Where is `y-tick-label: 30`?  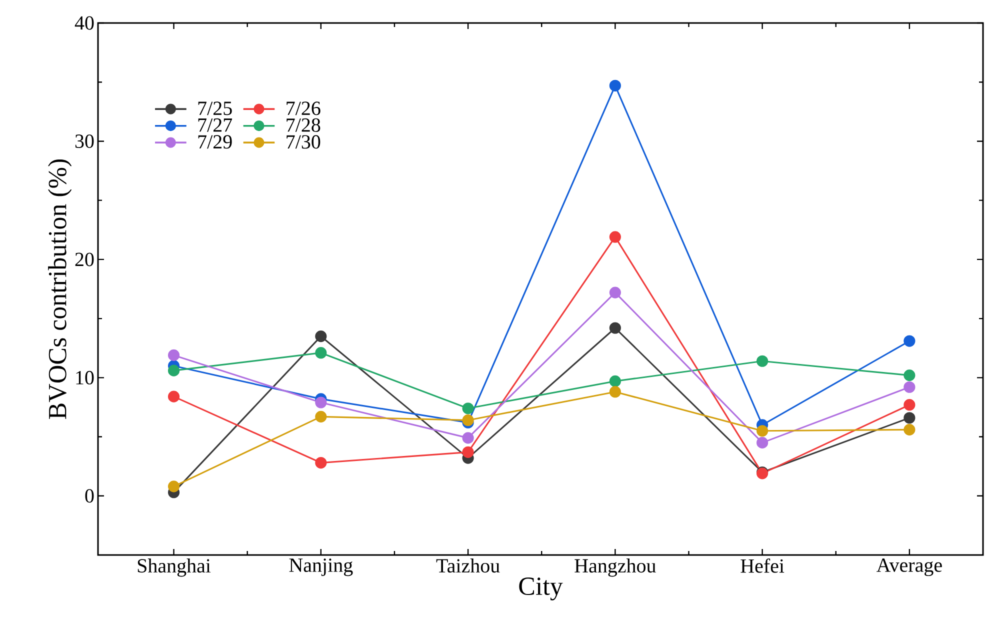 y-tick-label: 30 is located at coordinates (84, 141).